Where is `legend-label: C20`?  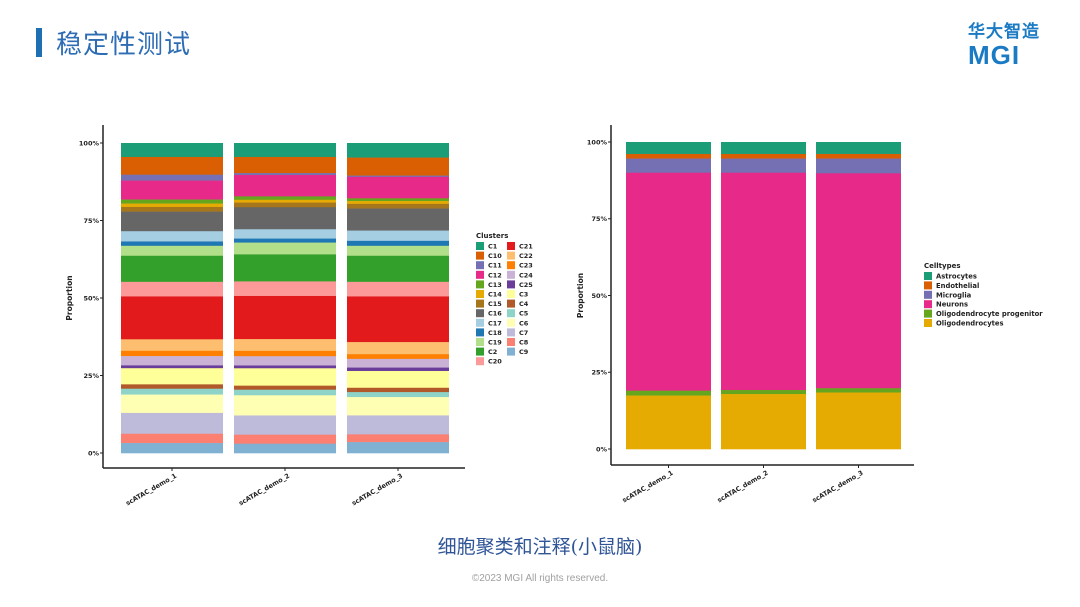 legend-label: C20 is located at coordinates (495, 362).